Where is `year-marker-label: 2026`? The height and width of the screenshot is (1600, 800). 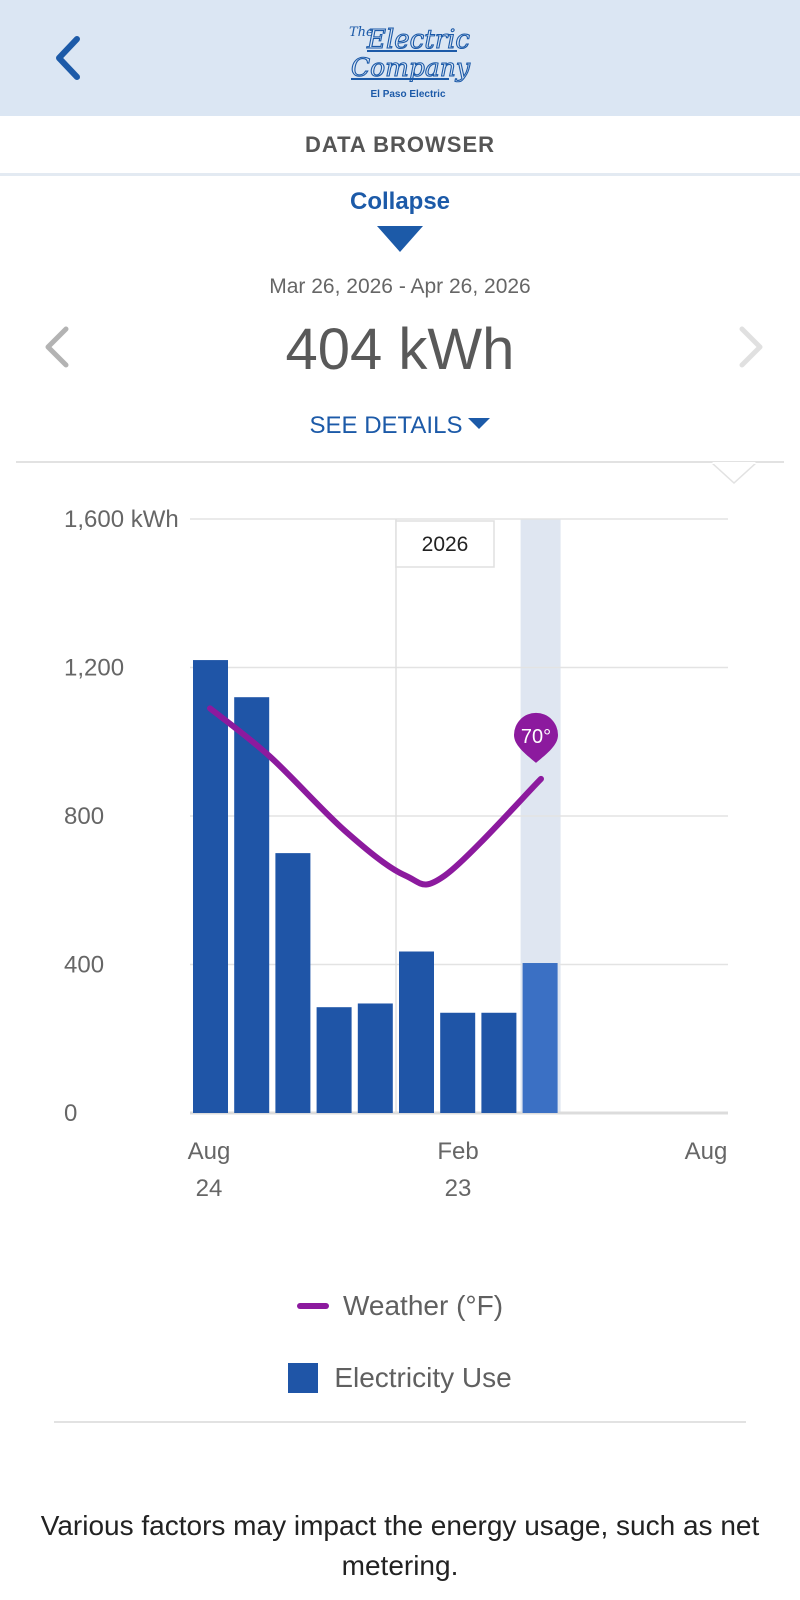
year-marker-label: 2026 is located at coordinates (445, 544).